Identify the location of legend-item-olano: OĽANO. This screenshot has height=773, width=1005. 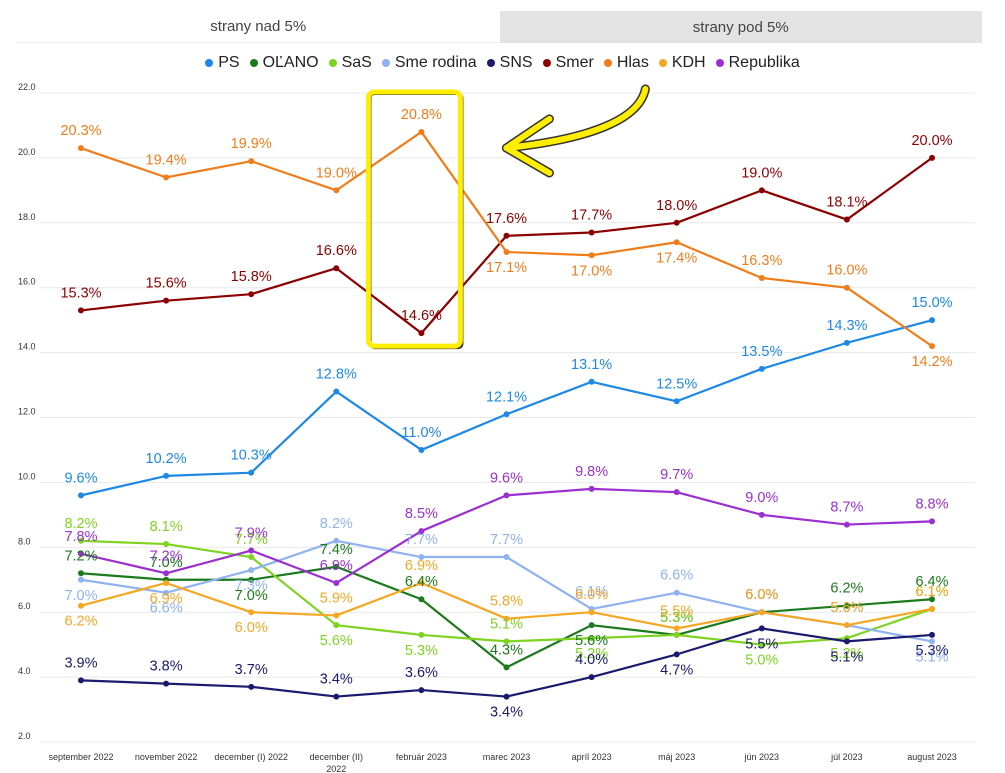
(284, 63).